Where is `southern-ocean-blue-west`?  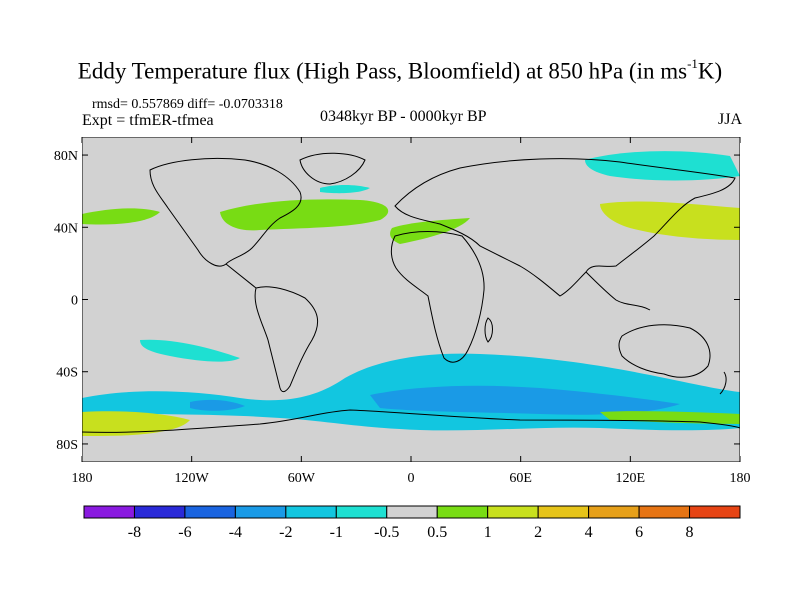 southern-ocean-blue-west is located at coordinates (217, 405).